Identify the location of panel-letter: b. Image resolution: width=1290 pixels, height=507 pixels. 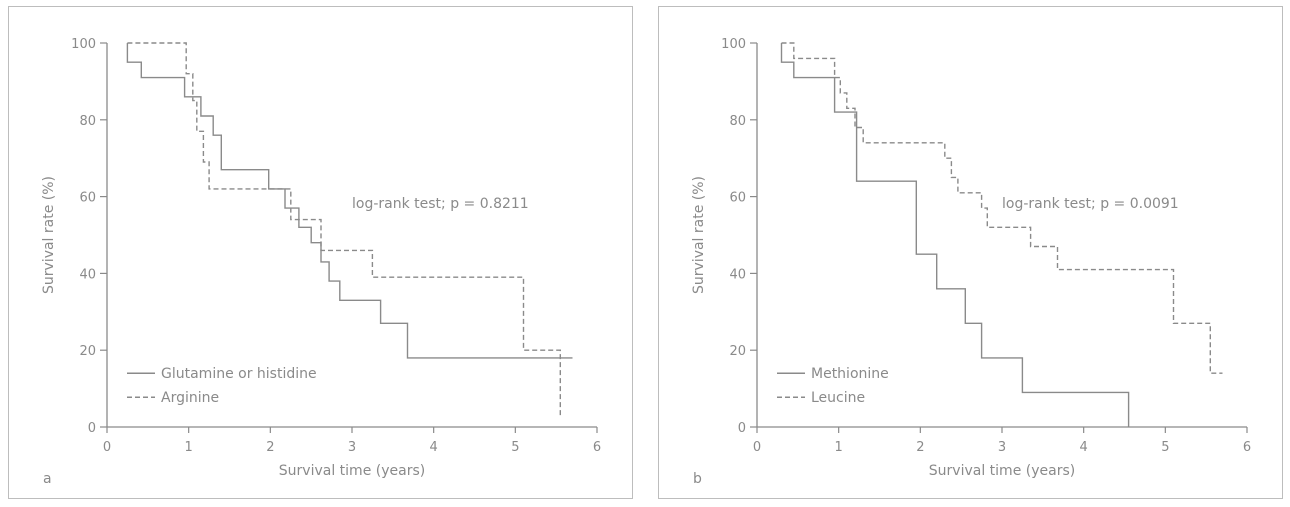
(697, 479).